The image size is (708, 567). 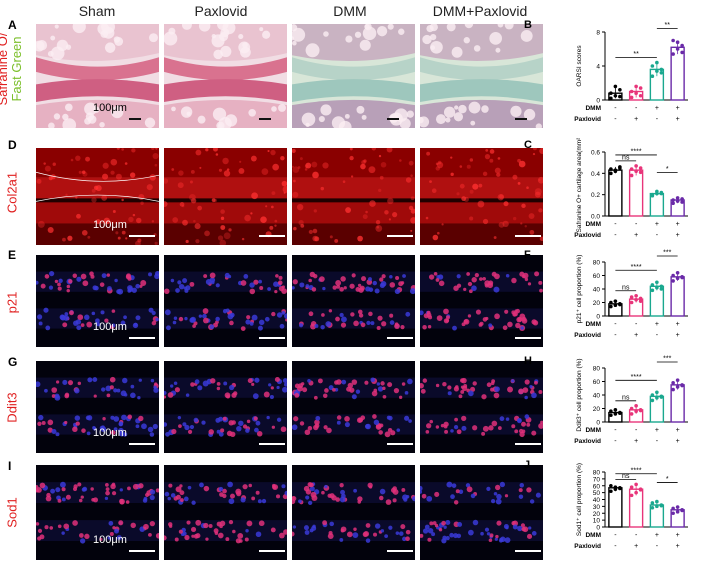 What do you see at coordinates (353, 76) in the screenshot?
I see `micrograph-a-dmm` at bounding box center [353, 76].